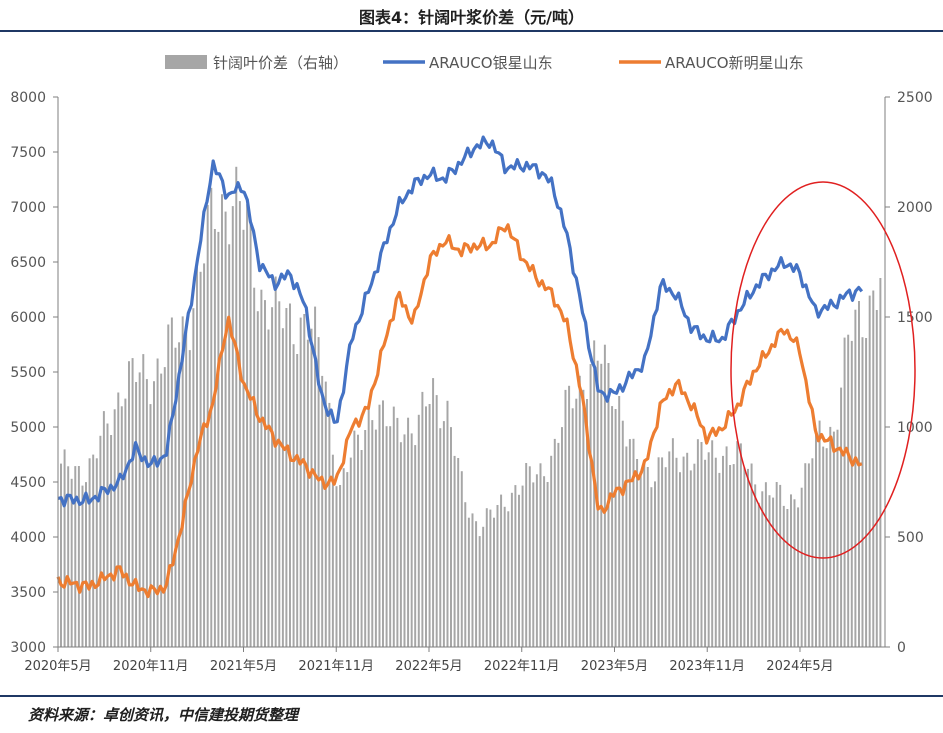  What do you see at coordinates (471, 17) in the screenshot?
I see `chart-title: 图表4：针阔叶浆价差（元/吨）` at bounding box center [471, 17].